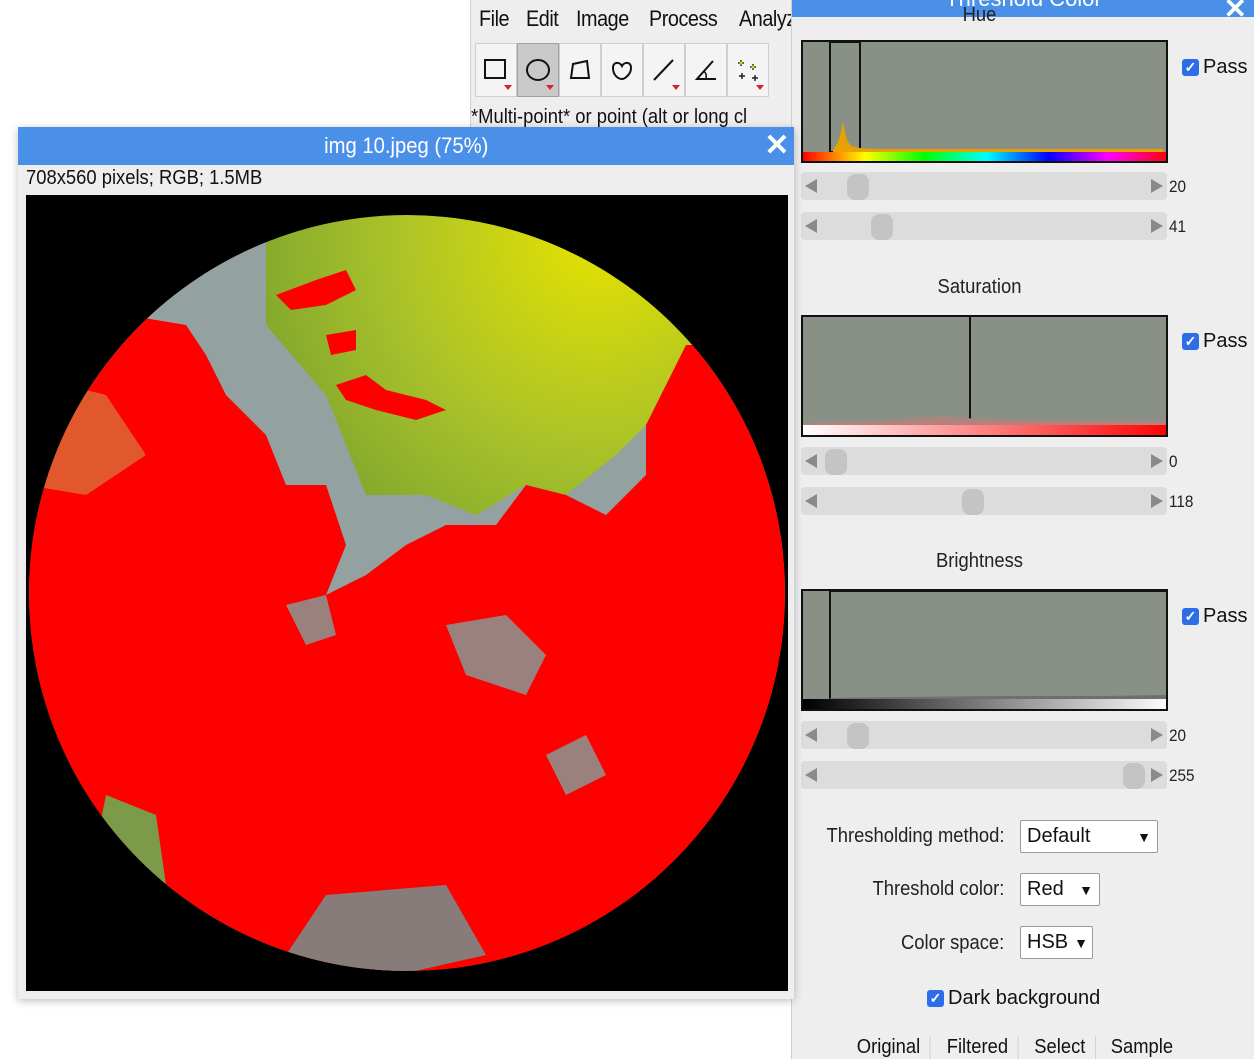 The height and width of the screenshot is (1059, 1254). I want to click on saturation-min-value: 0, so click(1173, 461).